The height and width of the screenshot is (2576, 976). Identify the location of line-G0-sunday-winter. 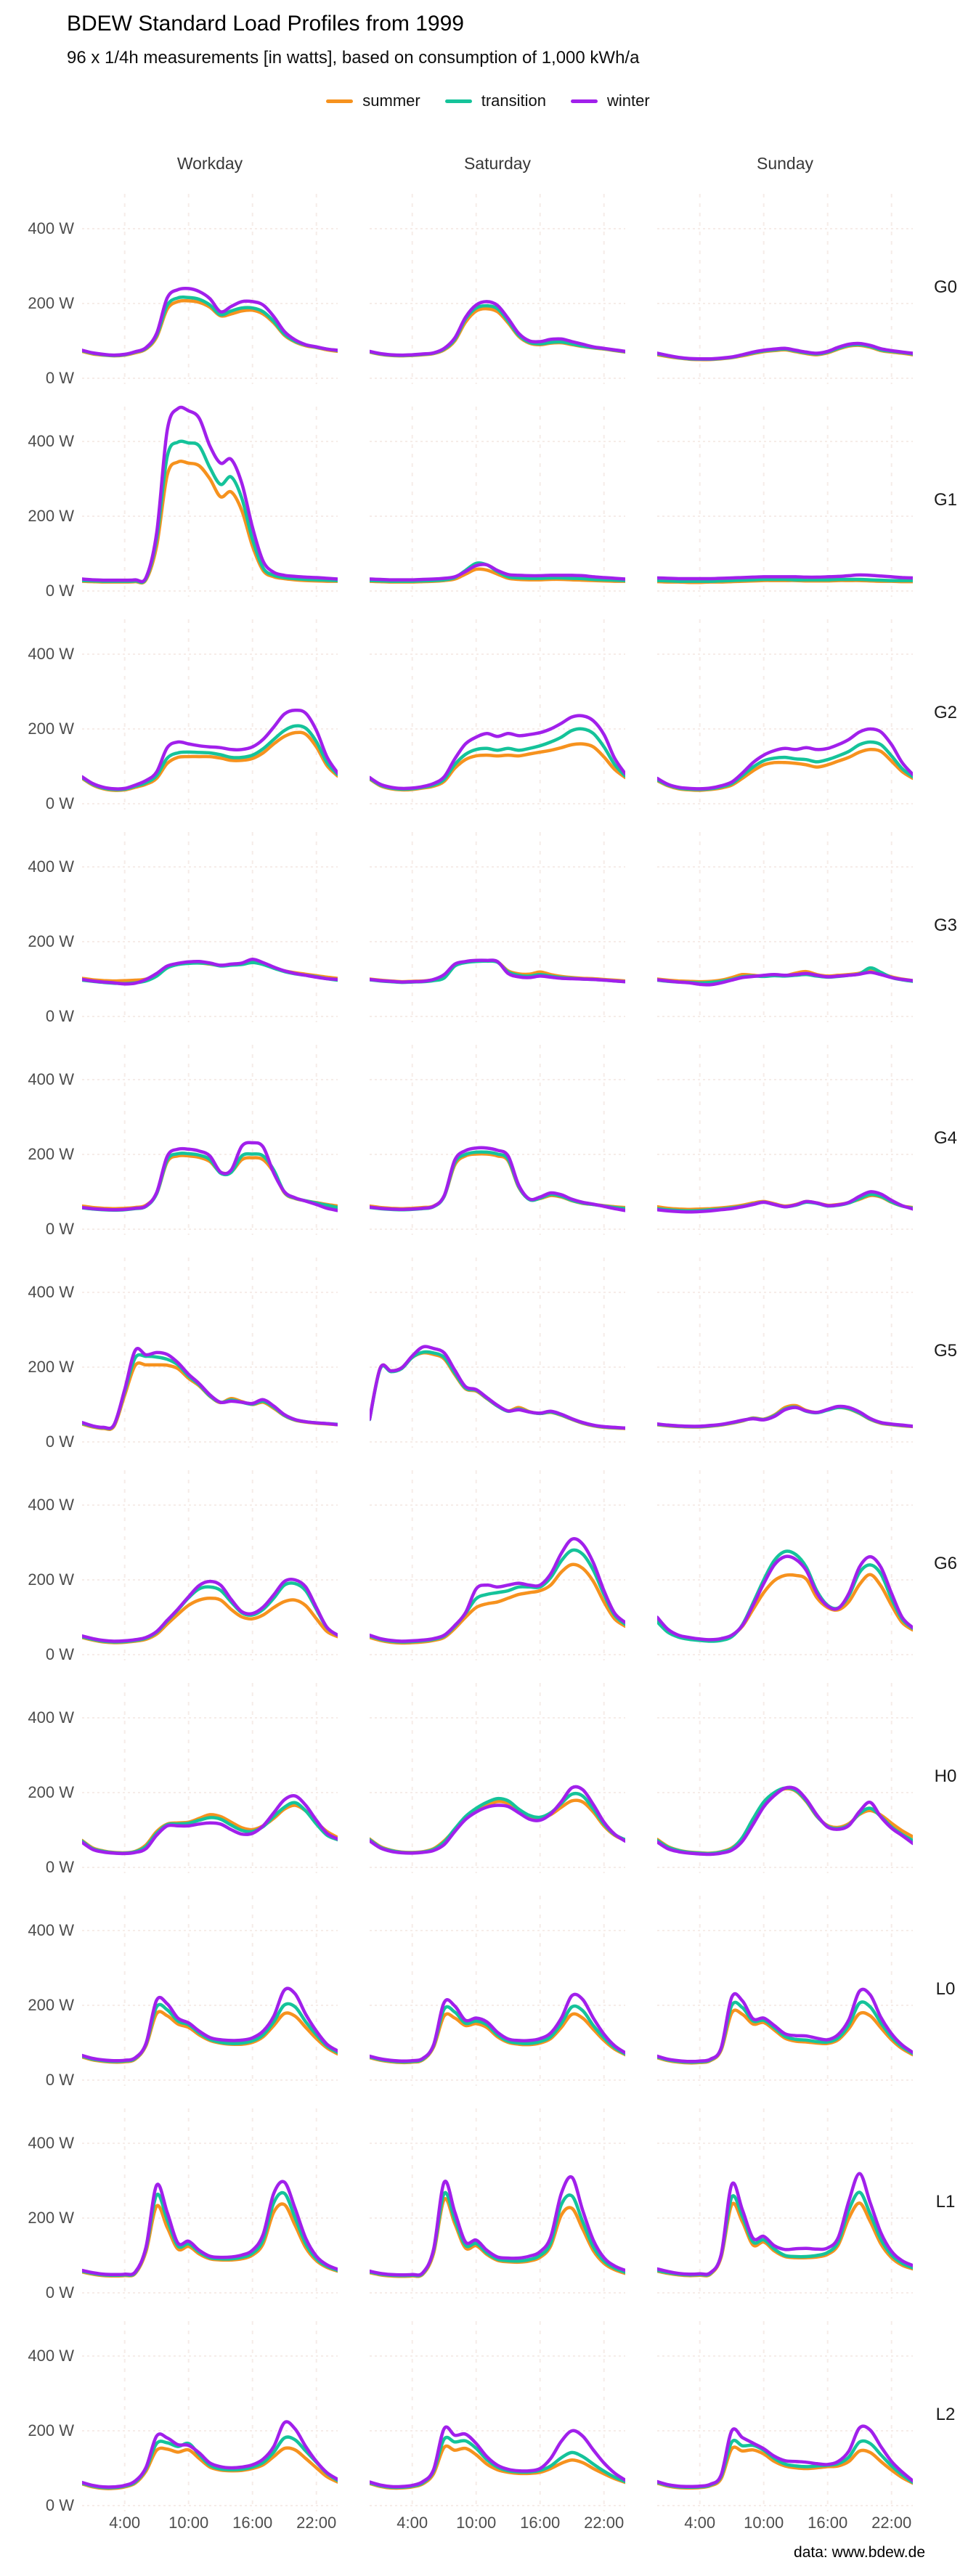
(785, 351).